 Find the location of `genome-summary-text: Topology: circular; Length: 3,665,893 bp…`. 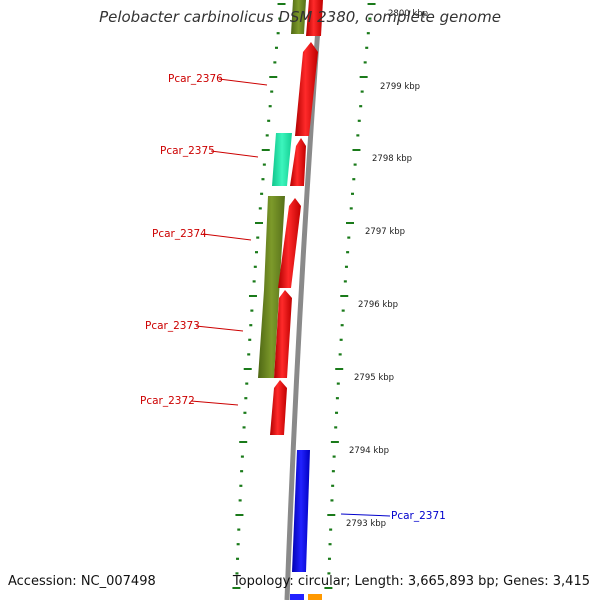

genome-summary-text: Topology: circular; Length: 3,665,893 bp… is located at coordinates (411, 581).